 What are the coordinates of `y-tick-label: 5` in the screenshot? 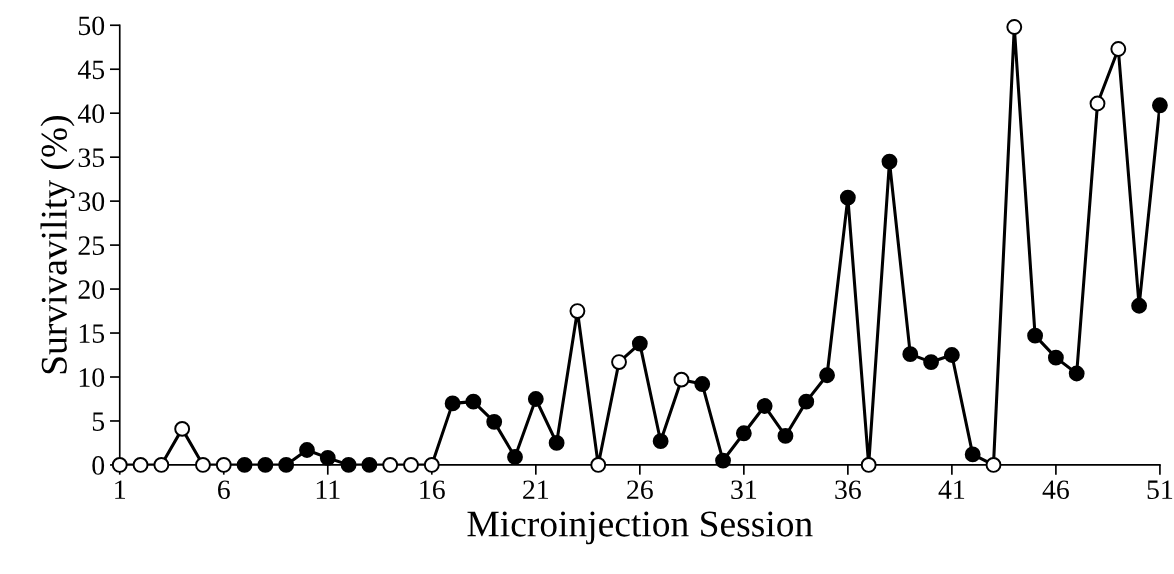 It's located at (98, 421).